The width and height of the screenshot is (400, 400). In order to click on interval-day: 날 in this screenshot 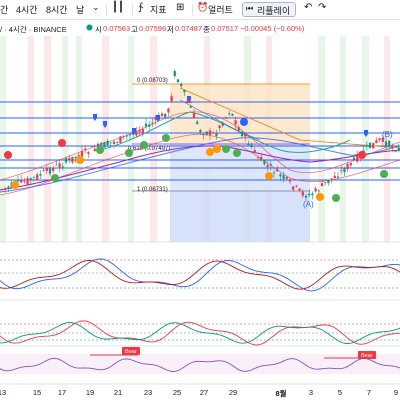, I will do `click(80, 10)`.